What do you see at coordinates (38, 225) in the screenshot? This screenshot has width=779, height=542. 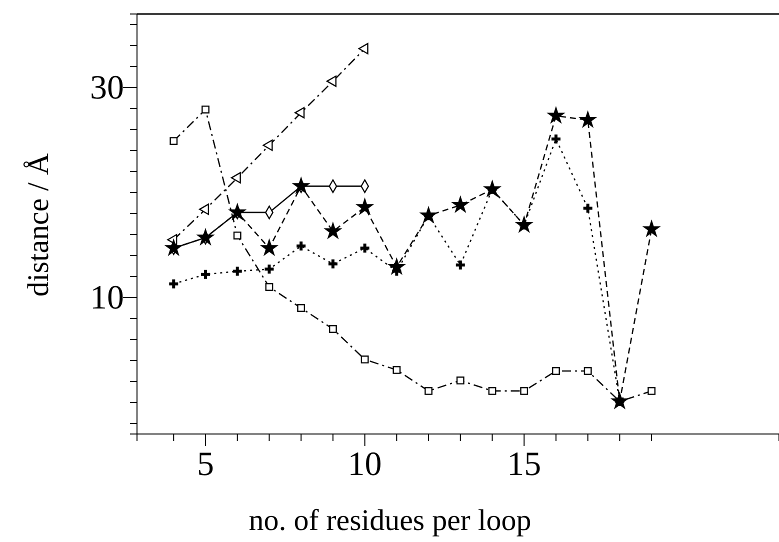 I see `y-axis-title: distance / Å` at bounding box center [38, 225].